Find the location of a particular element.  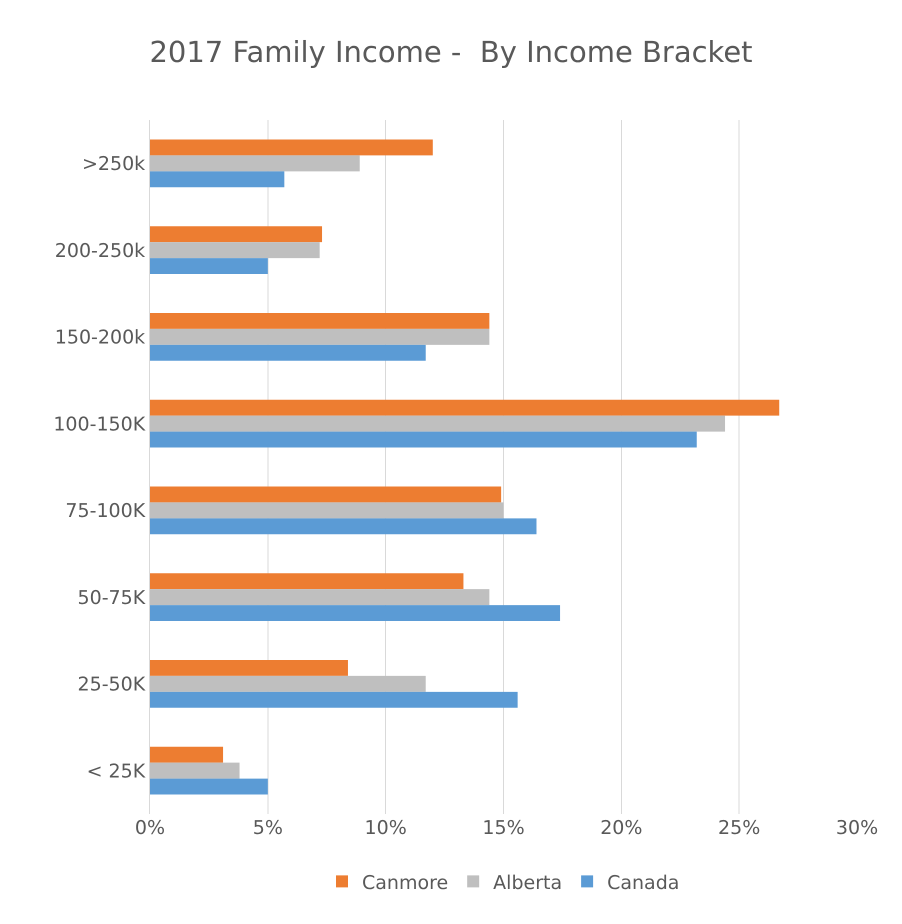

x-tick-label: 5% is located at coordinates (267, 828).